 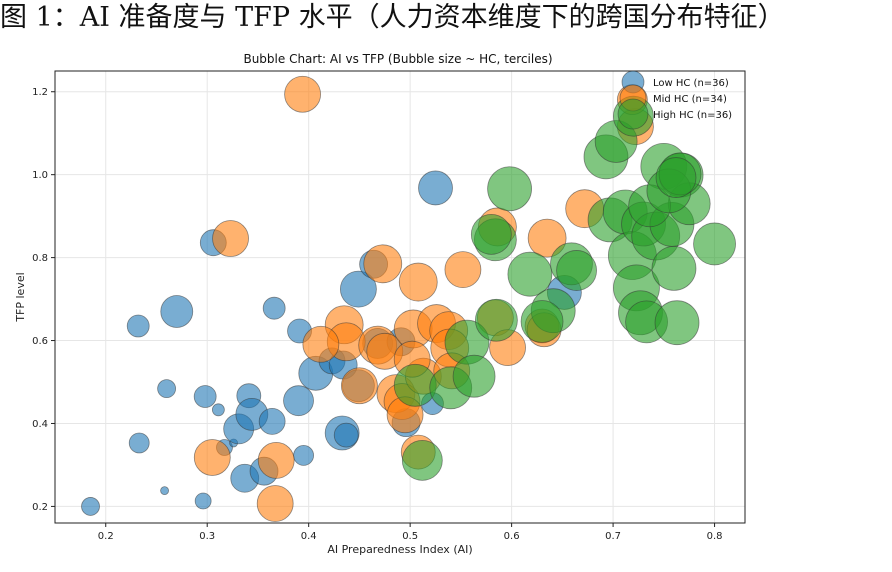 I want to click on legend: Low HC (n=36) Mid HC (n=34) High HC (n=36), so click(x=674, y=100).